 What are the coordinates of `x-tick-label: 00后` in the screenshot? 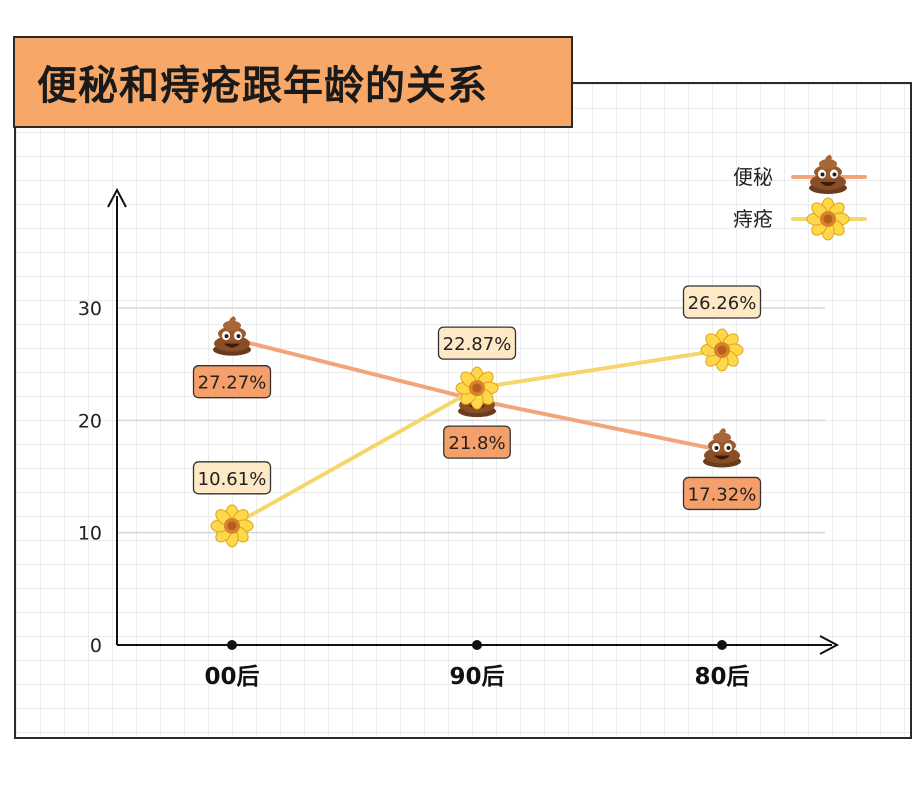 It's located at (231, 677).